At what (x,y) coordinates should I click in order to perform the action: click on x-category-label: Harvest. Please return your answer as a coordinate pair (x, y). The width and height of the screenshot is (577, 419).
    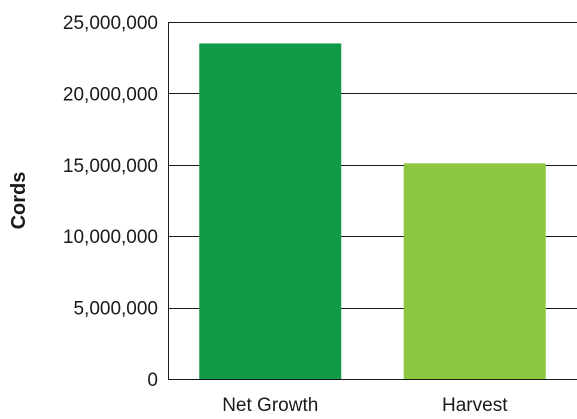
    Looking at the image, I should click on (475, 405).